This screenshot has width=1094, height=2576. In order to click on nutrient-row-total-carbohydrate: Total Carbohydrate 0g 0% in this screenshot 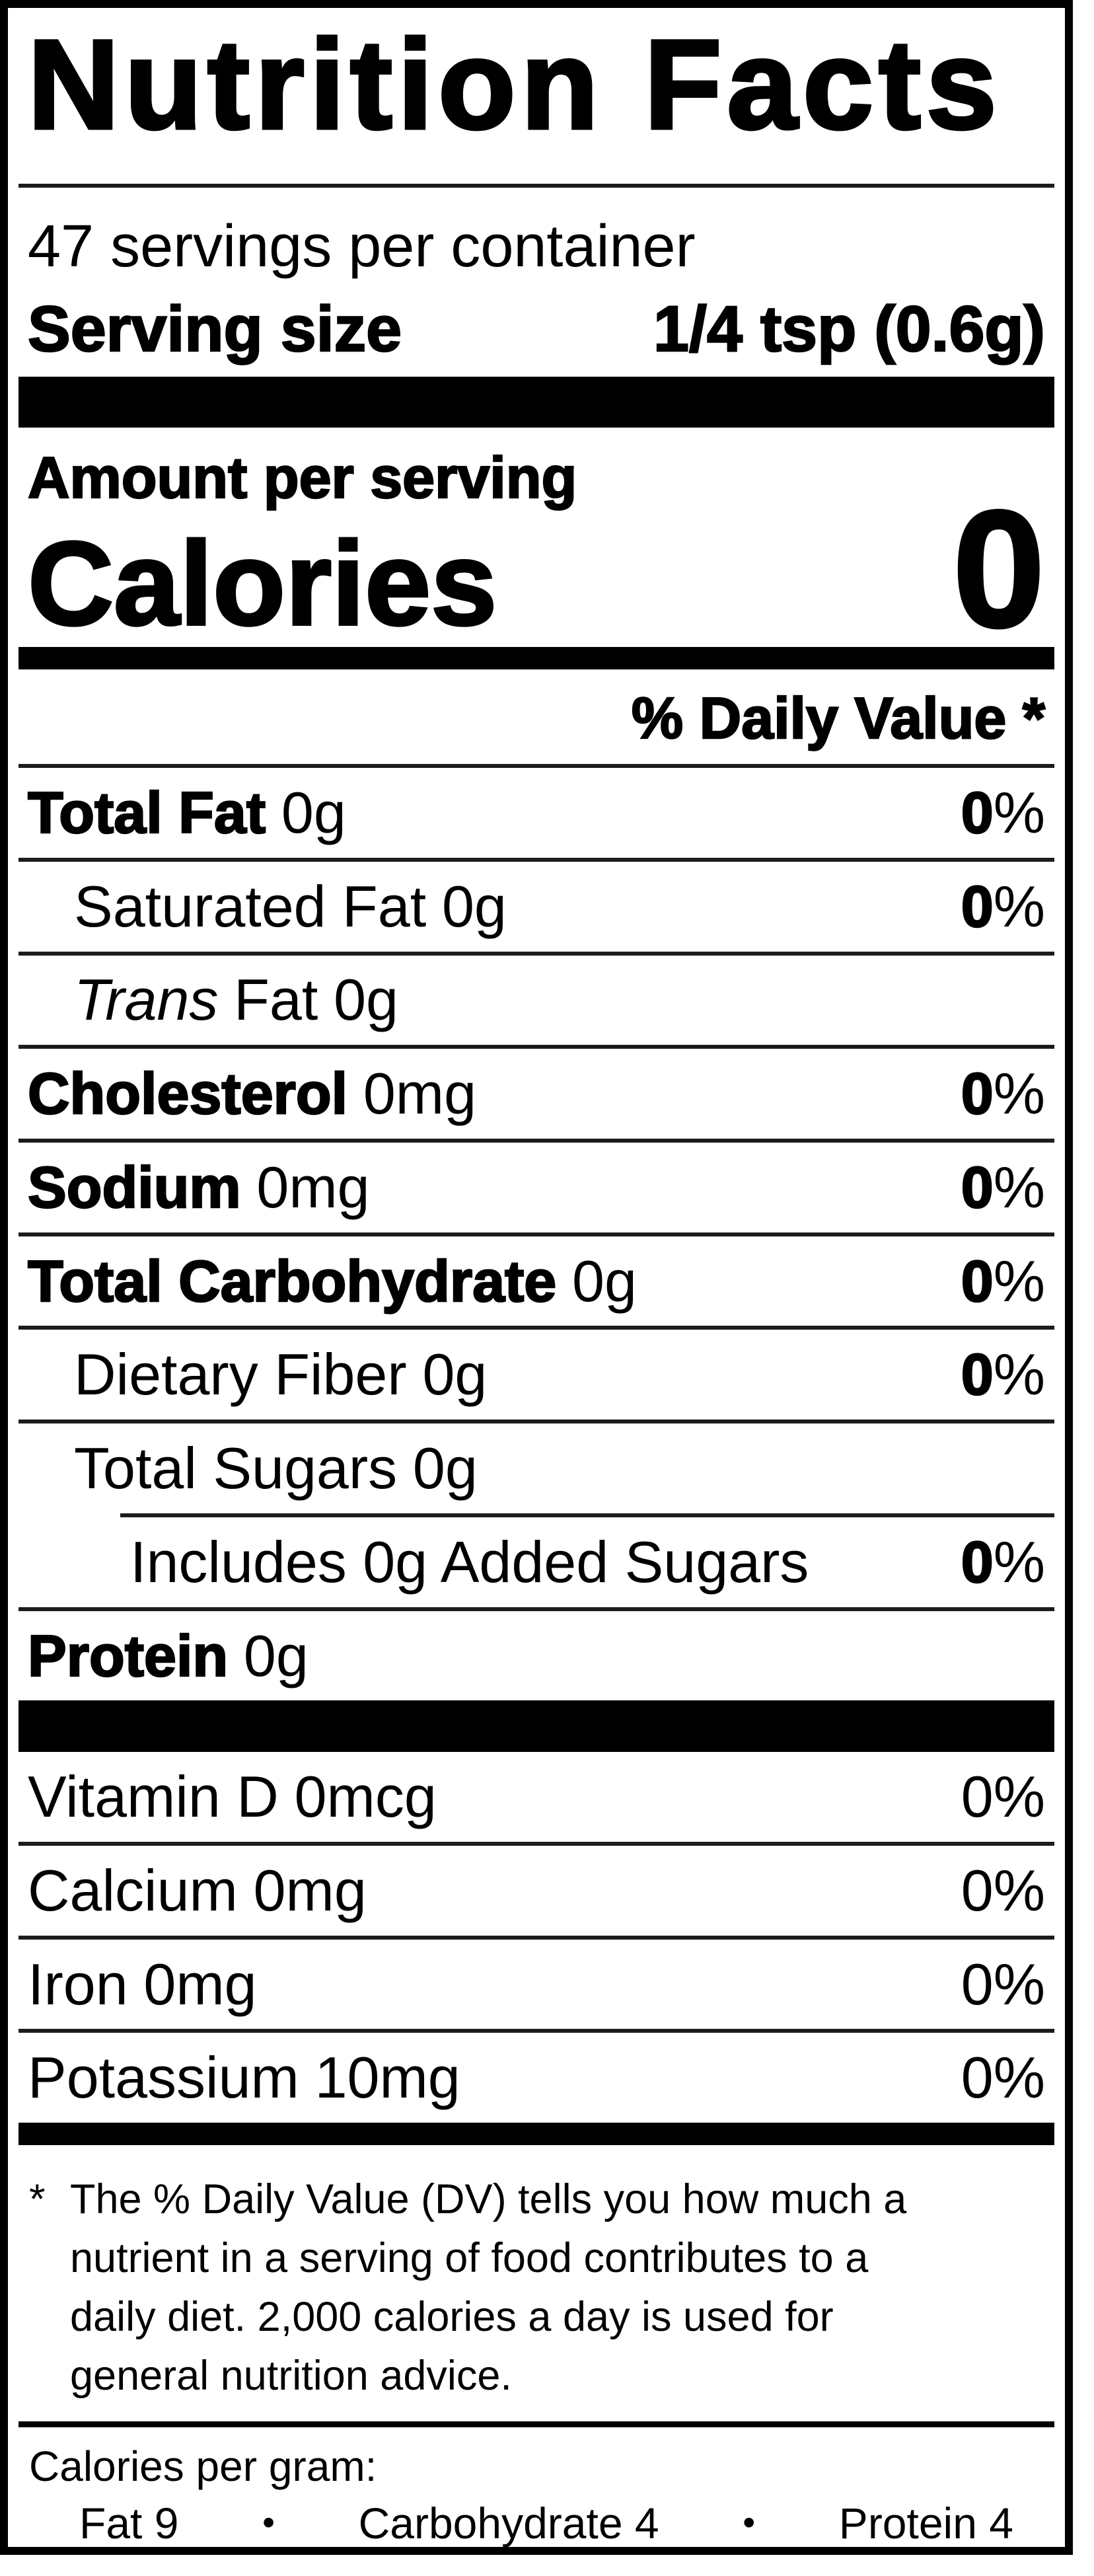, I will do `click(536, 1279)`.